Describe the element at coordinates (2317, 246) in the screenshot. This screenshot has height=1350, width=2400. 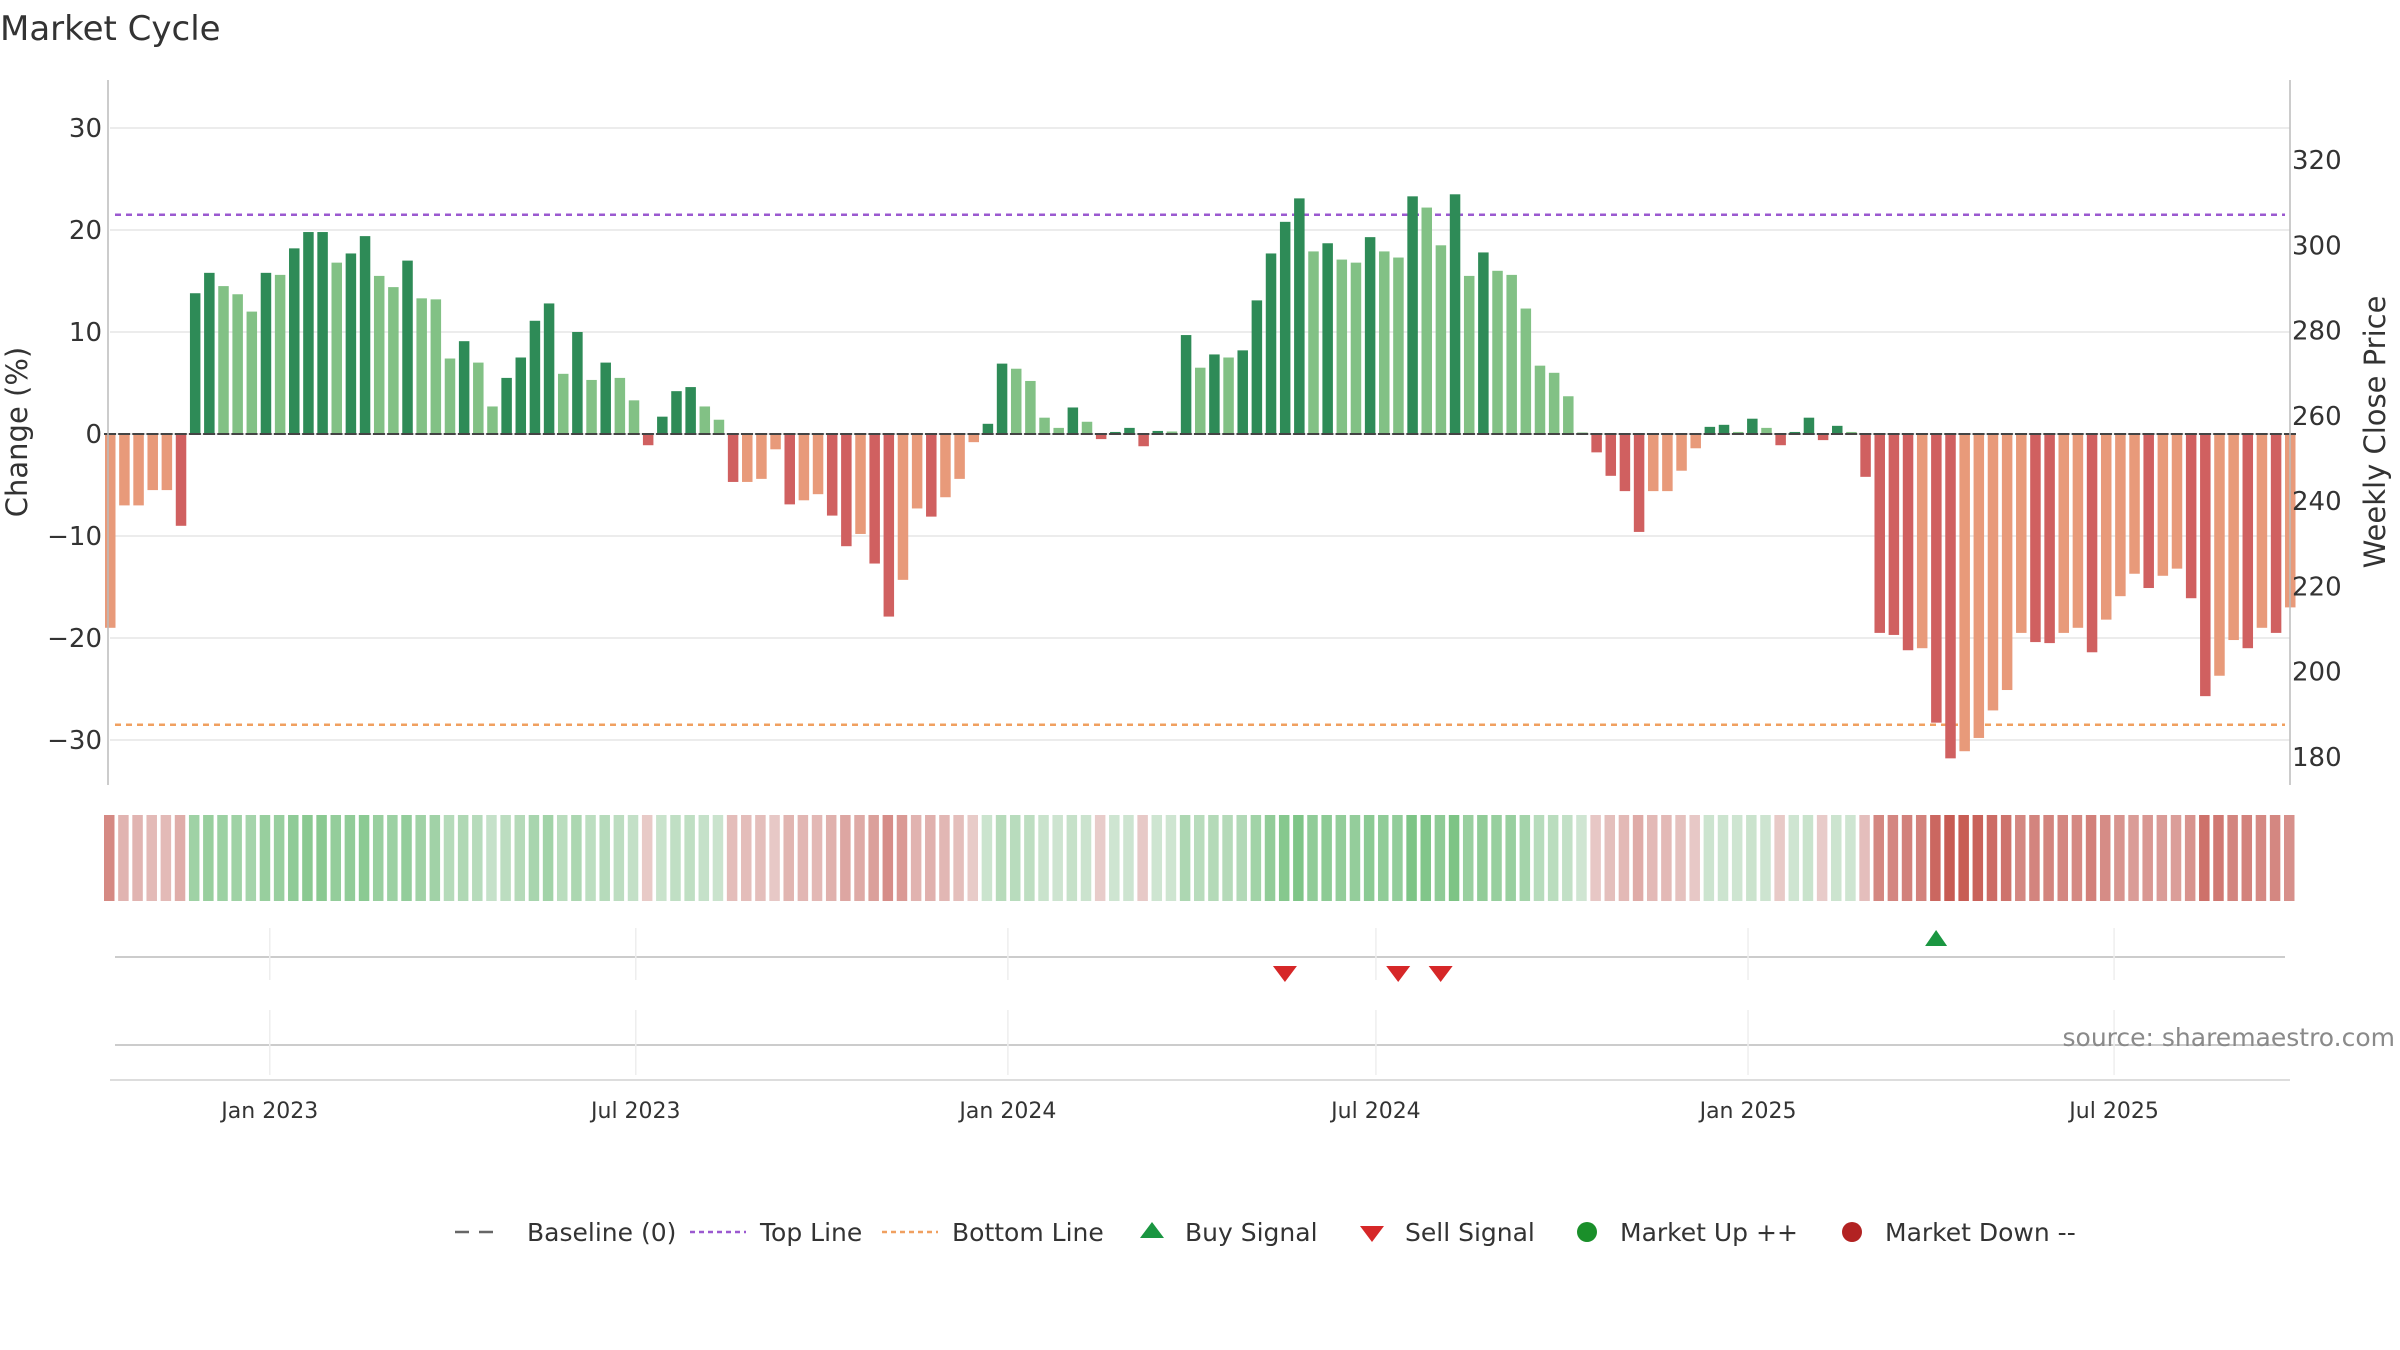
I see `y2-tick-label: 300` at that location.